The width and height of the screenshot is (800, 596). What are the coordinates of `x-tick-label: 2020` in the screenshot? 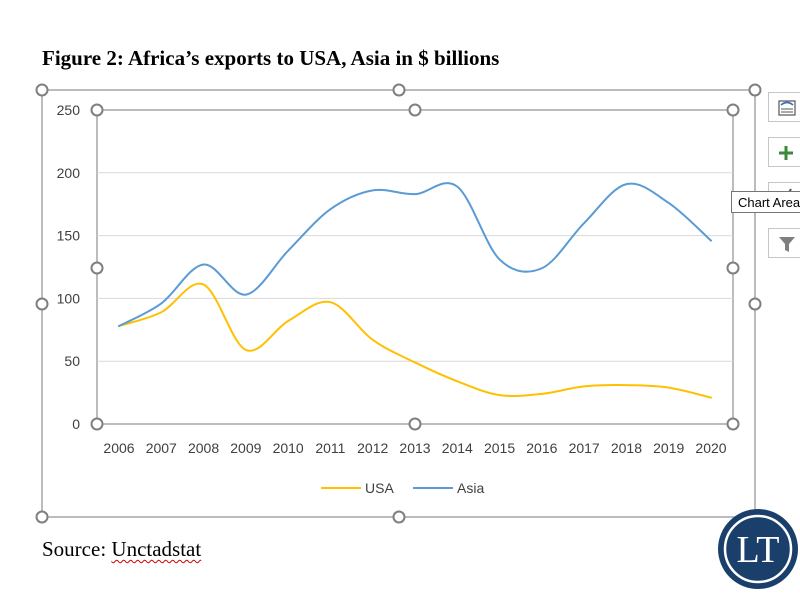 It's located at (710, 448).